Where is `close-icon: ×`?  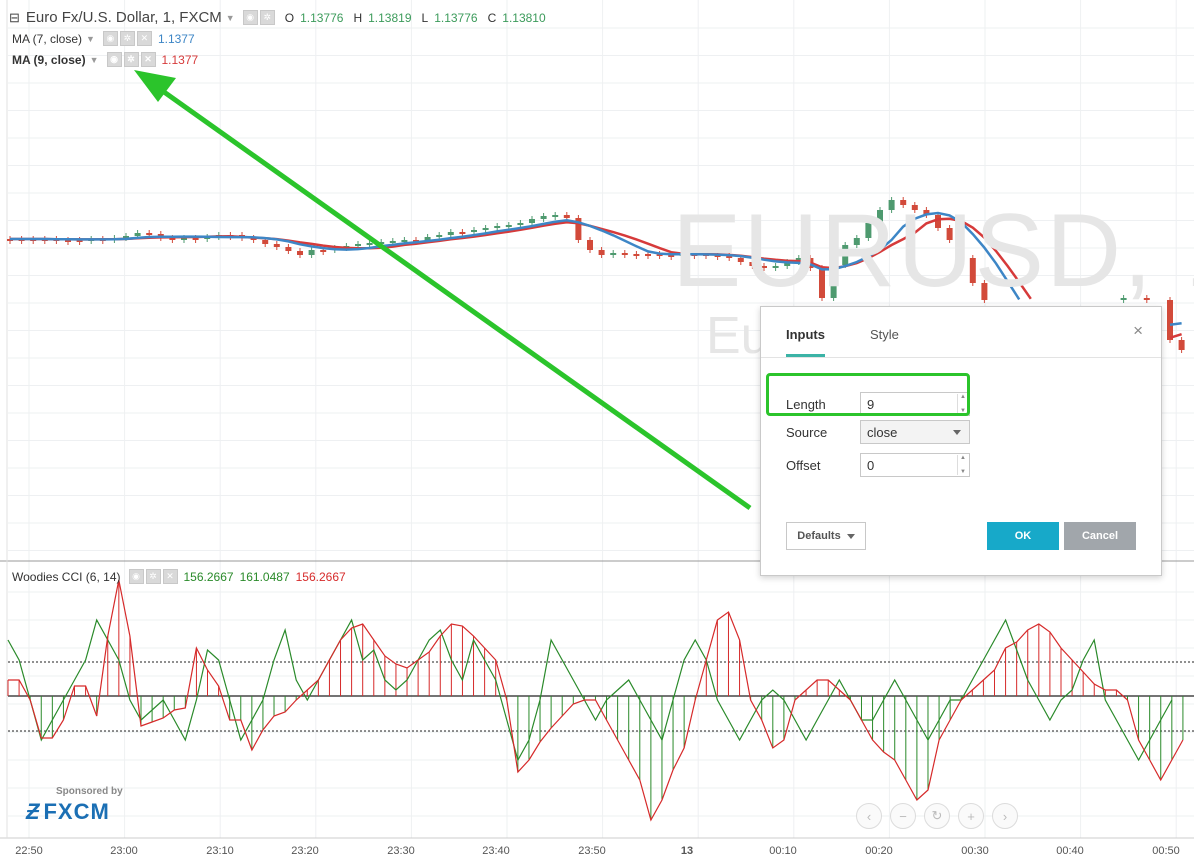
close-icon: × is located at coordinates (1138, 330).